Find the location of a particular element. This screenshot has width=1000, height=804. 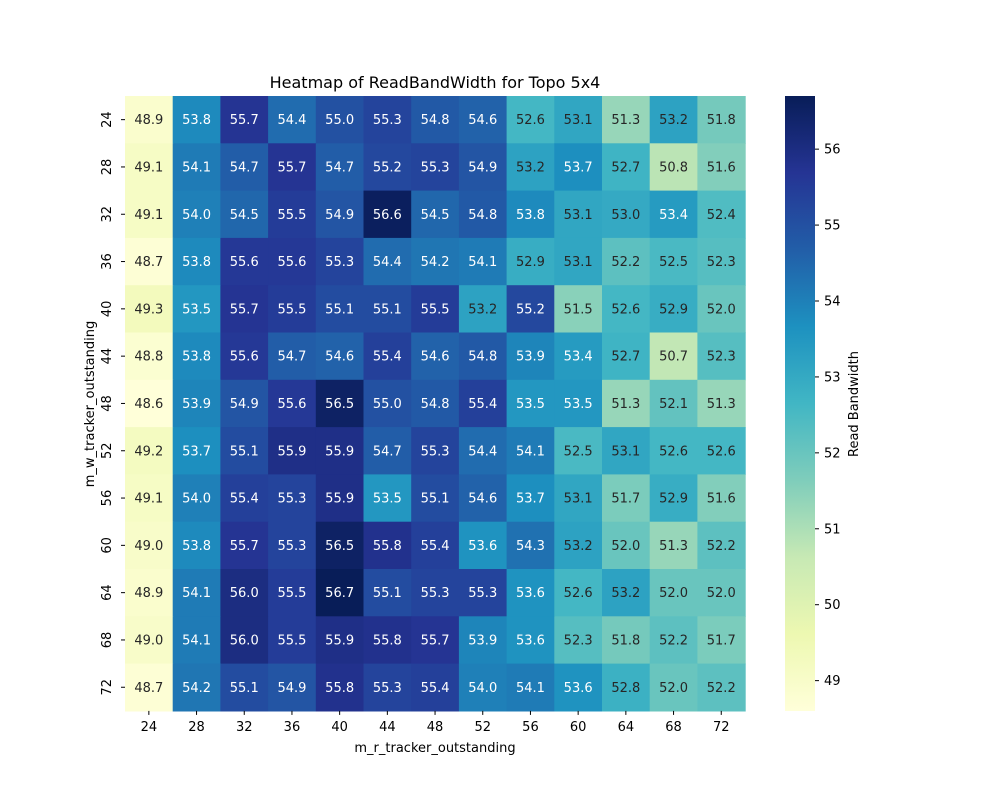

y-tick-label: 40 is located at coordinates (107, 309).